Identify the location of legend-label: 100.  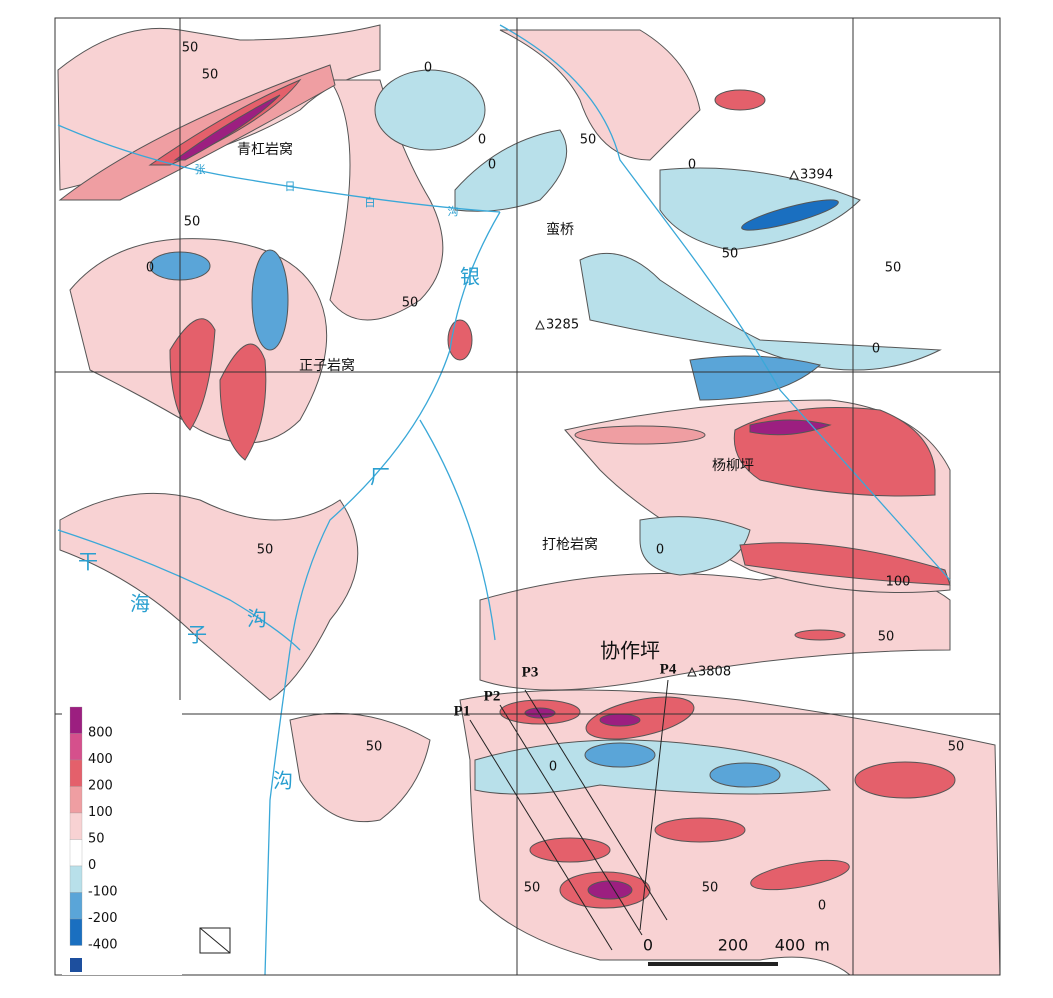
(100, 812).